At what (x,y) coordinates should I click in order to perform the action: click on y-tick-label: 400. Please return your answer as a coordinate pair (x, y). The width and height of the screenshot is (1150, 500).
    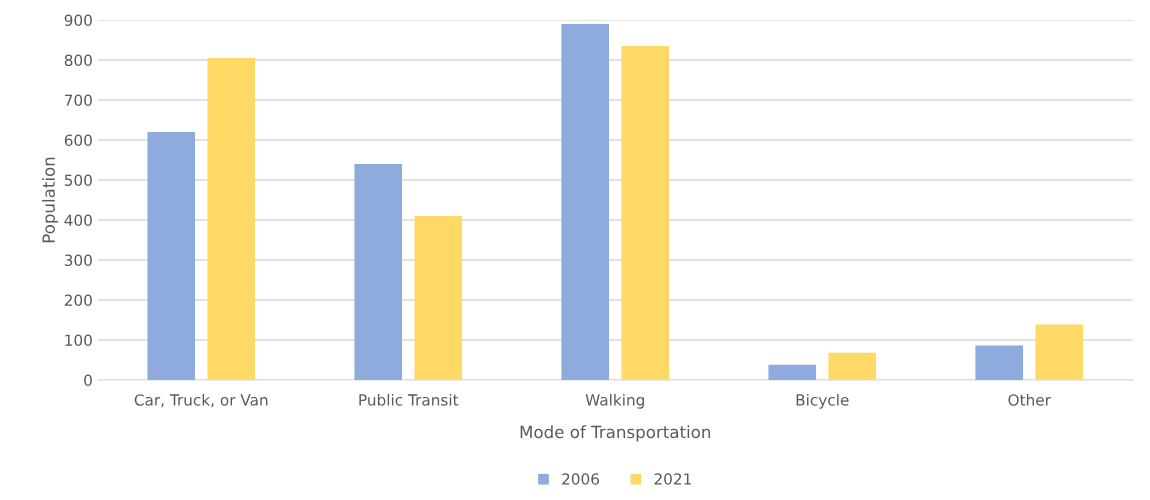
    Looking at the image, I should click on (78, 220).